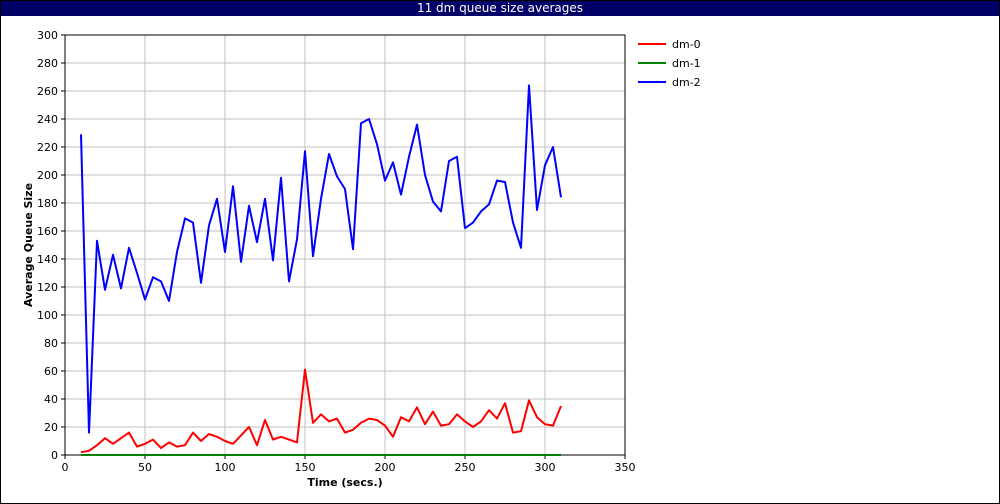 The image size is (1000, 504). Describe the element at coordinates (47, 91) in the screenshot. I see `y-tick-label: 260` at that location.